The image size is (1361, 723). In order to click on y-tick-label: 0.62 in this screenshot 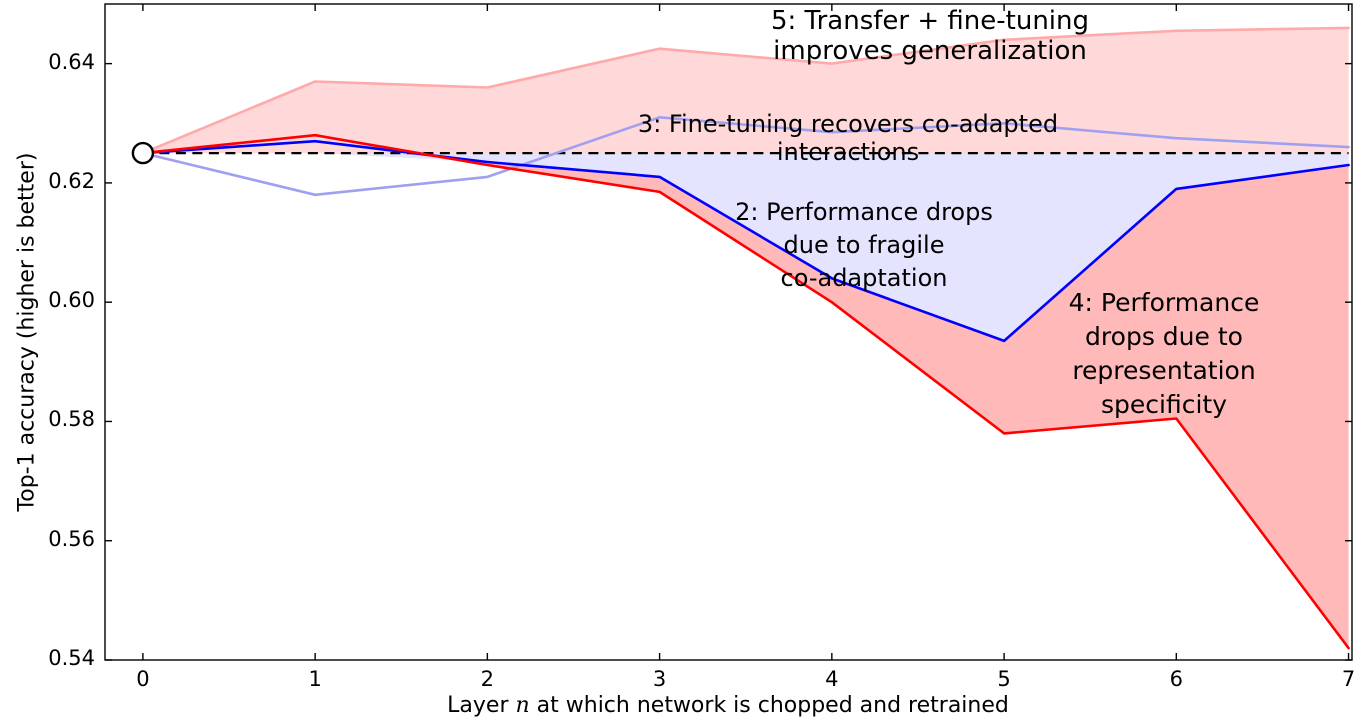, I will do `click(71, 180)`.